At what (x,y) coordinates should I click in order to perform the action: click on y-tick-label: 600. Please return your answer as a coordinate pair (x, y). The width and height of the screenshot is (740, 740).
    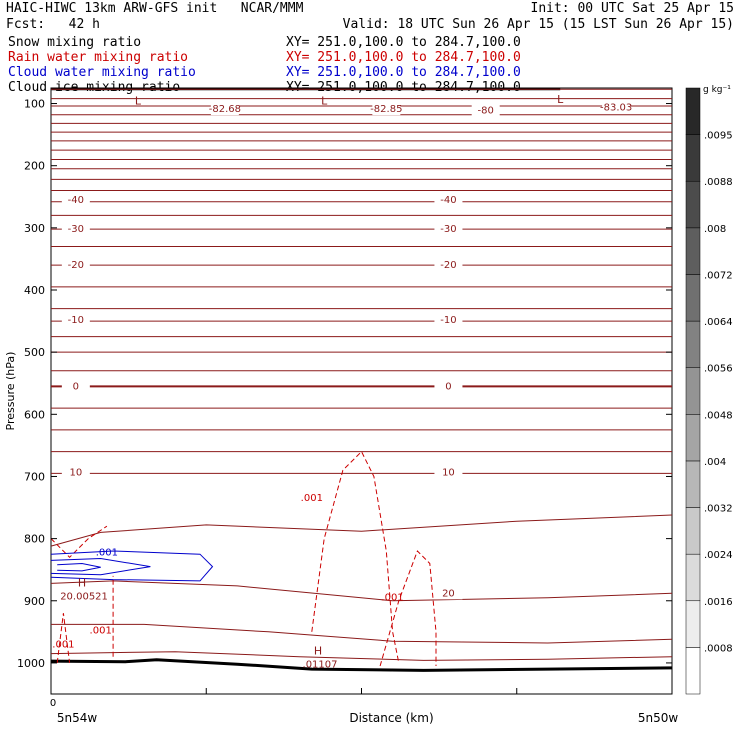
    Looking at the image, I should click on (34, 414).